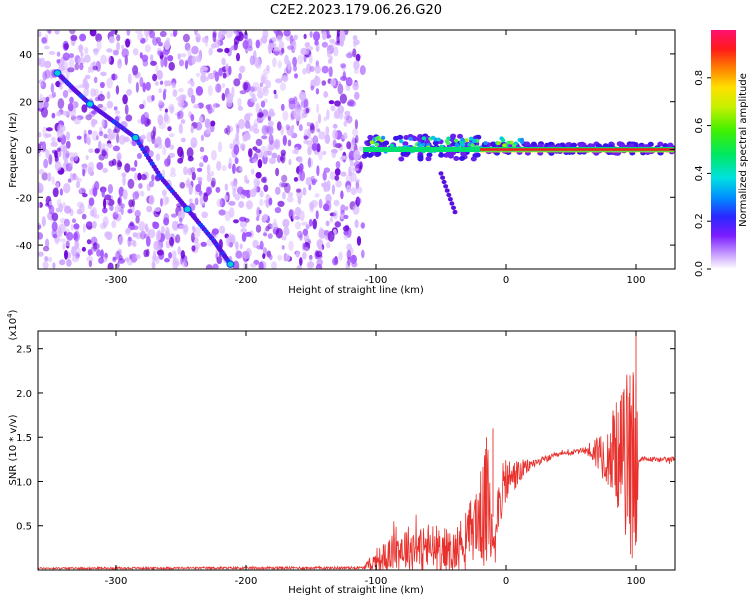 The width and height of the screenshot is (750, 600). What do you see at coordinates (13, 311) in the screenshot?
I see `scale-factor-close: )` at bounding box center [13, 311].